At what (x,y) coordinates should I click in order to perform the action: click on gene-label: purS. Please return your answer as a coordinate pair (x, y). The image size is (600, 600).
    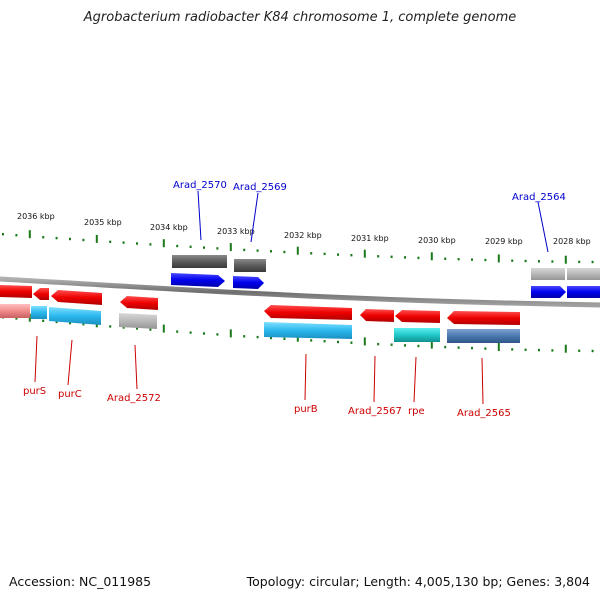
    Looking at the image, I should click on (34, 391).